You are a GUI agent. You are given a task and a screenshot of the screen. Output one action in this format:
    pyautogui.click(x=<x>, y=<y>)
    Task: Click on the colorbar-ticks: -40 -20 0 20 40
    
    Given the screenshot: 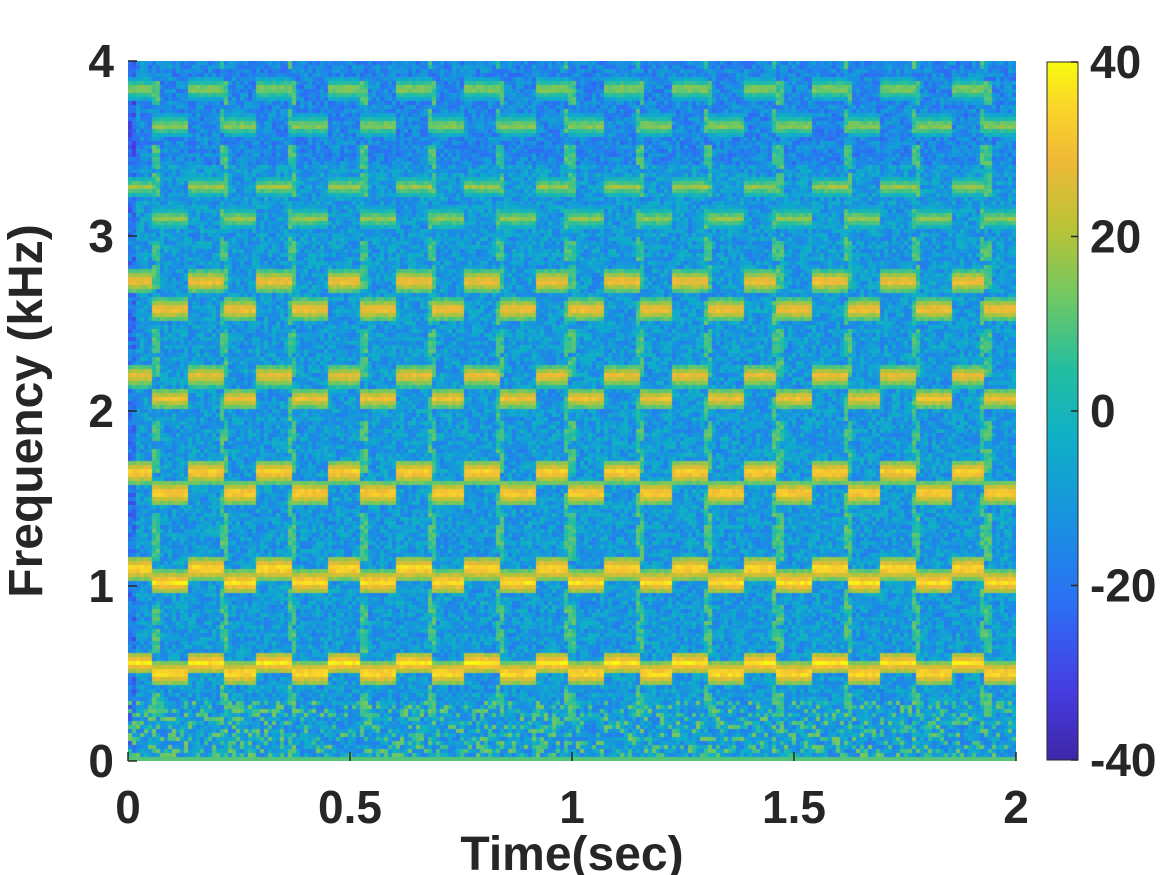 What is the action you would take?
    pyautogui.click(x=1113, y=411)
    